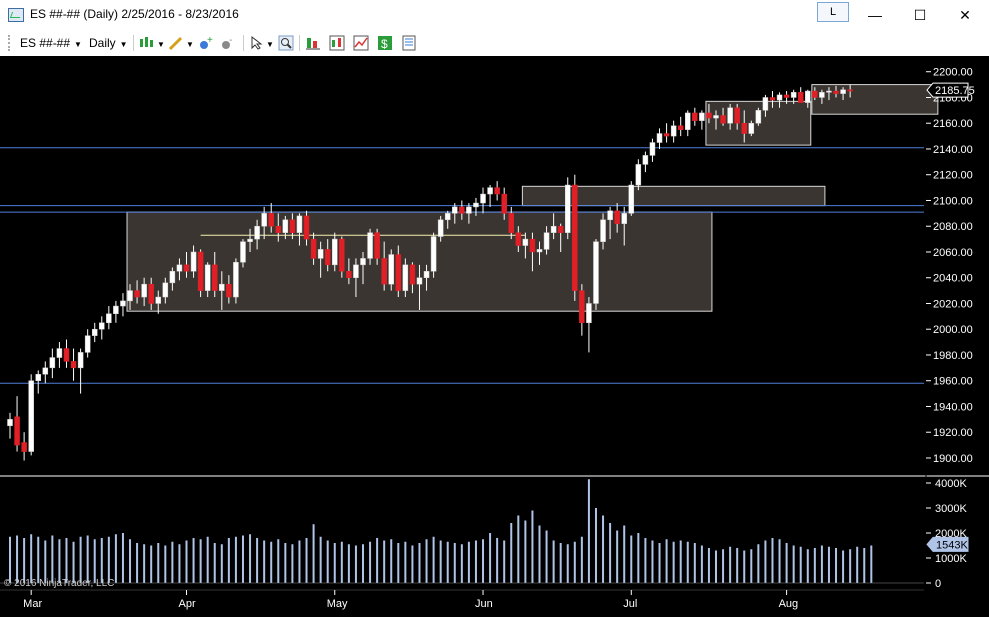 The image size is (989, 617). I want to click on zoom-icon, so click(286, 43).